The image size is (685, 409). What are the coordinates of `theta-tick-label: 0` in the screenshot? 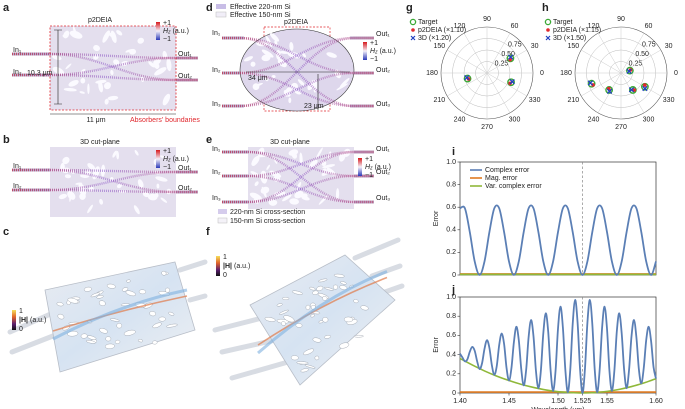 It's located at (676, 73).